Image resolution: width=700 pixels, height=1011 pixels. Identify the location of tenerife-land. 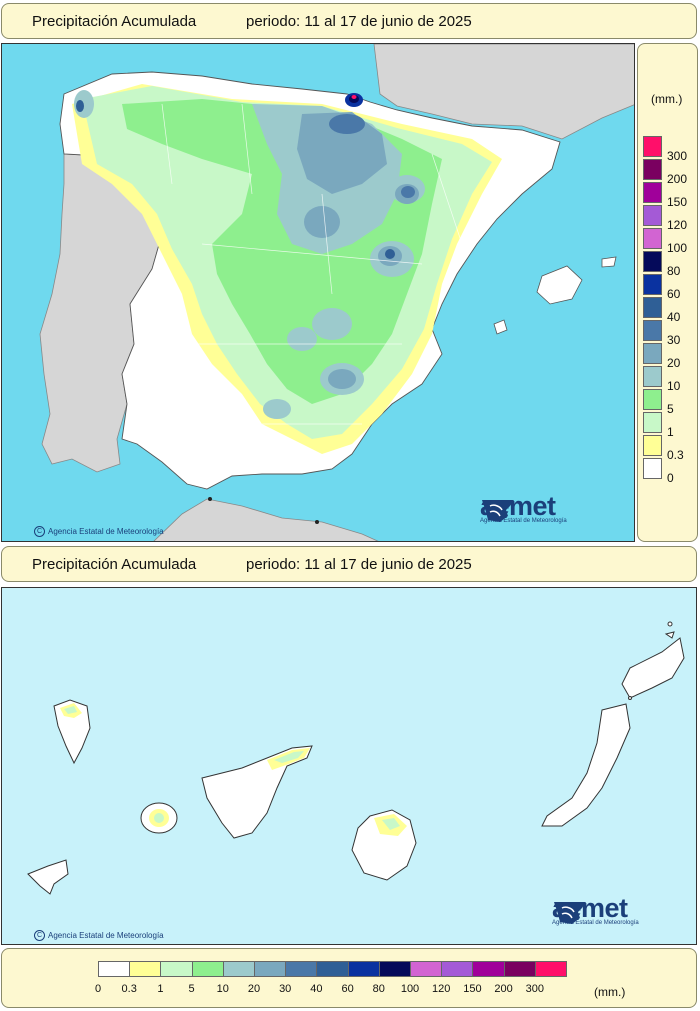
(257, 792).